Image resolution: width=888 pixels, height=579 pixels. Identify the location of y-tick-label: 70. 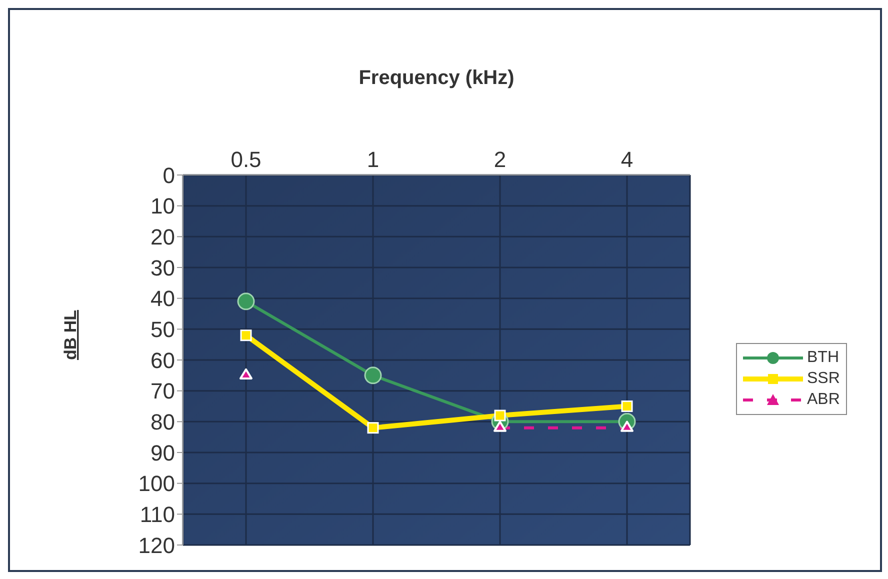
(162, 391).